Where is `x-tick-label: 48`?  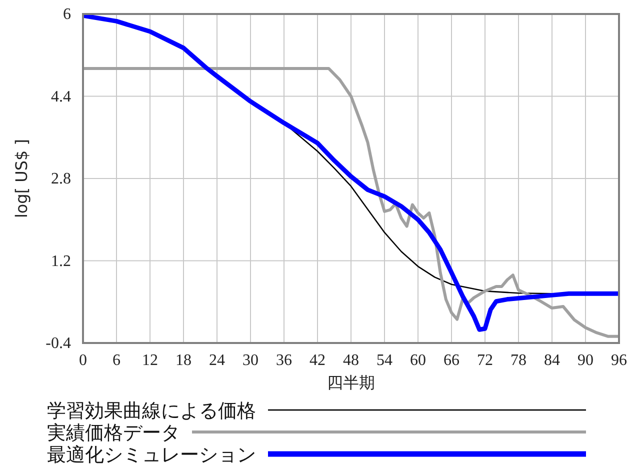
x-tick-label: 48 is located at coordinates (351, 360).